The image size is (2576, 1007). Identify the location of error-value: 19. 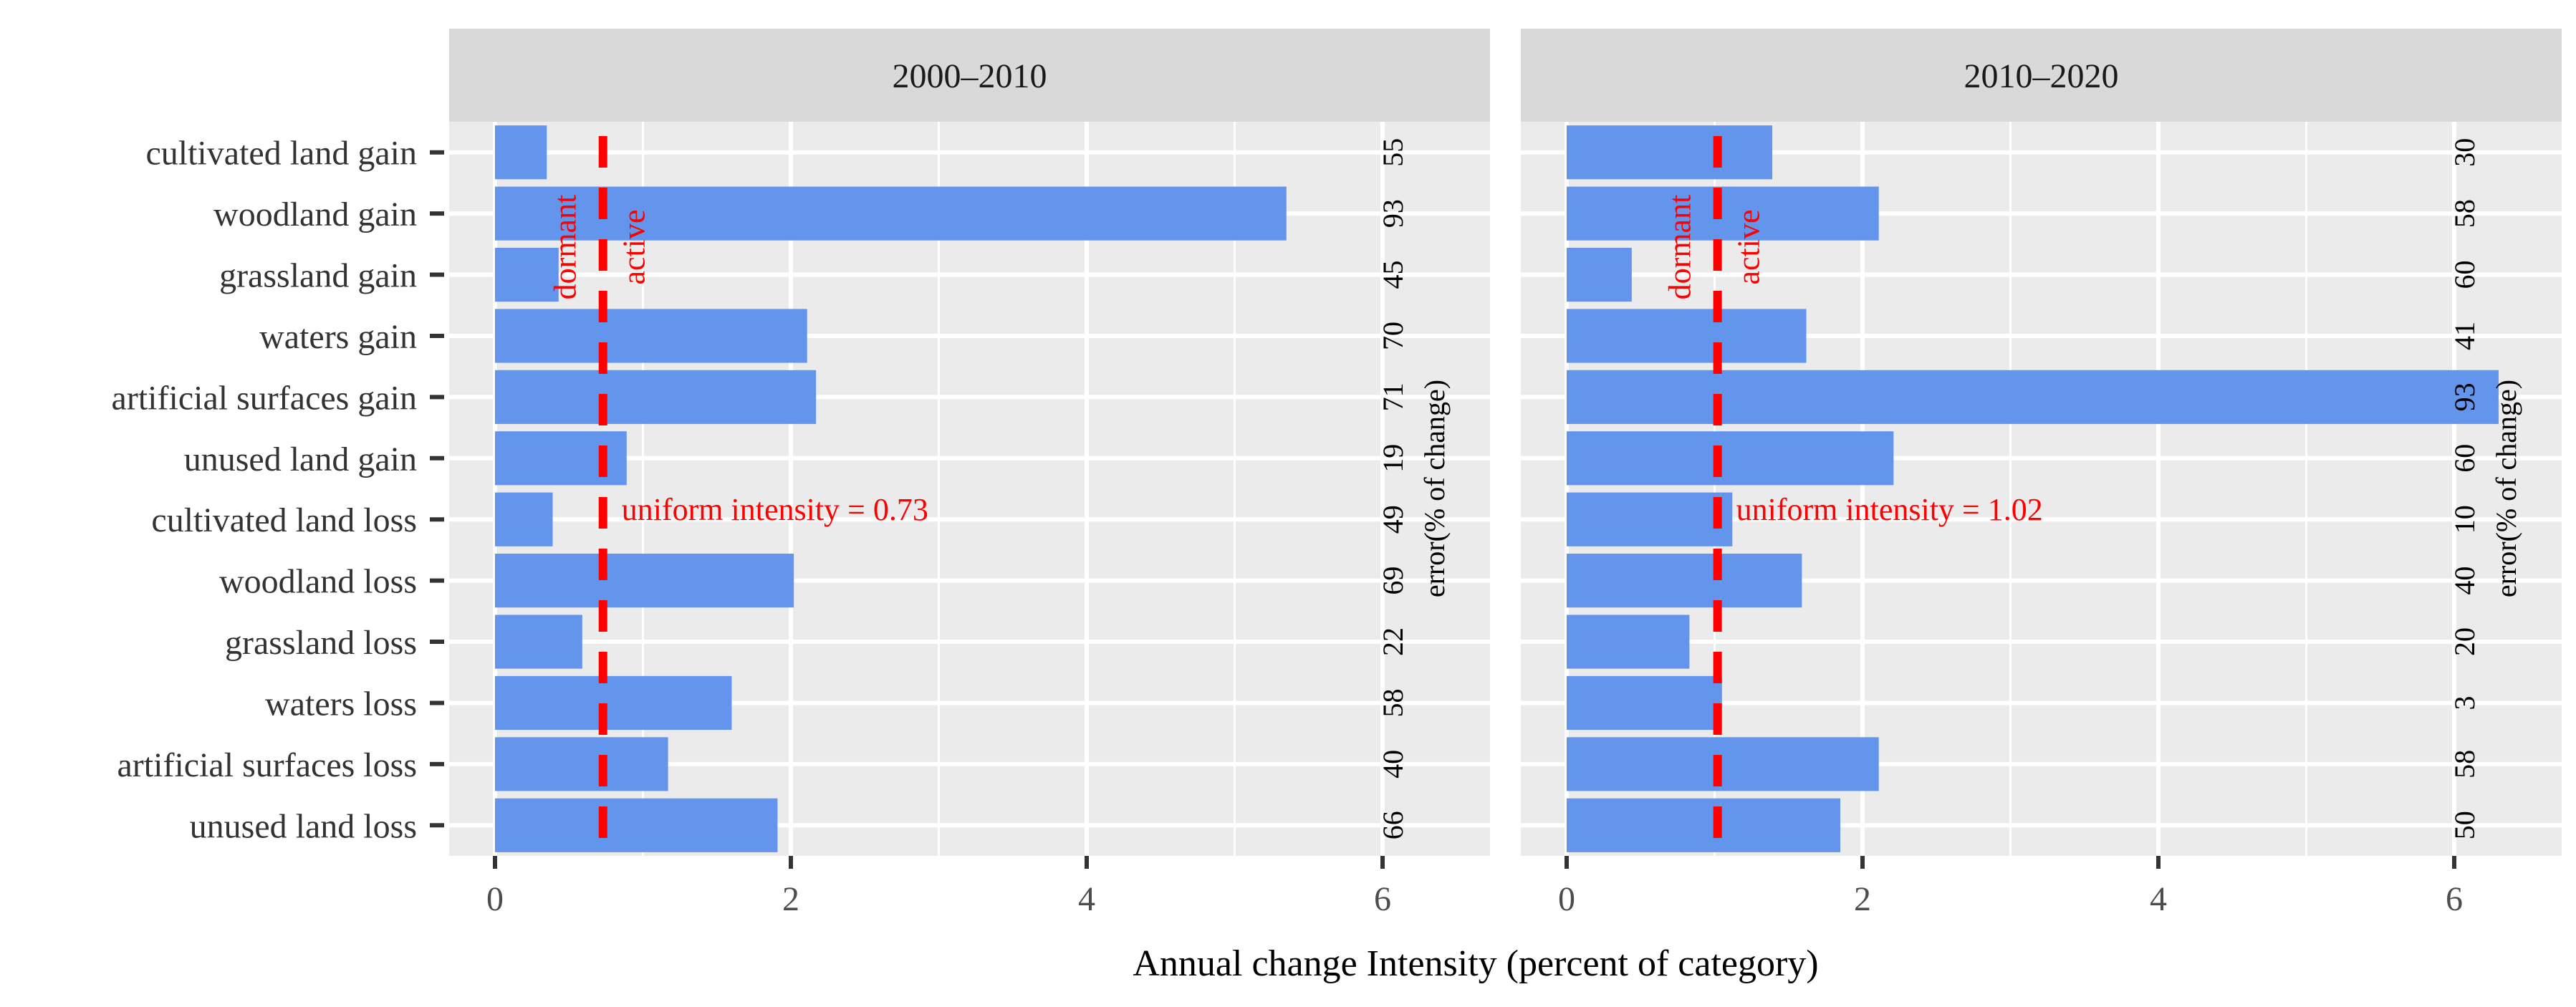
(1393, 458).